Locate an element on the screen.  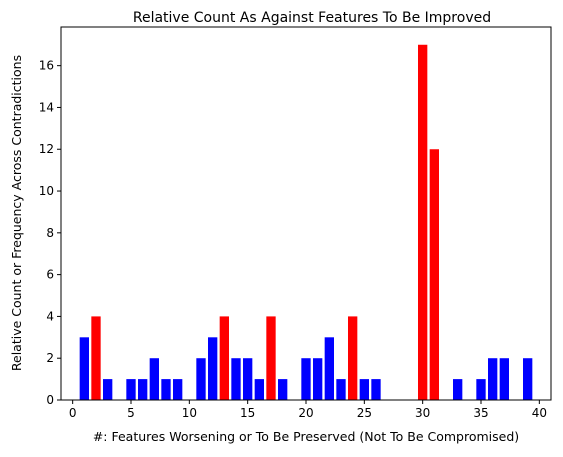
x-tick-label: 25 is located at coordinates (364, 413).